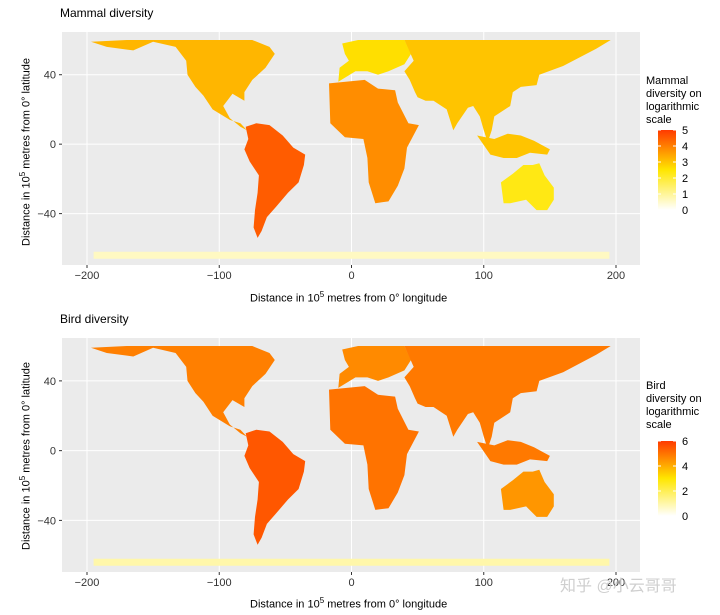 This screenshot has width=720, height=615. What do you see at coordinates (685, 195) in the screenshot?
I see `colorbar-label: 1` at bounding box center [685, 195].